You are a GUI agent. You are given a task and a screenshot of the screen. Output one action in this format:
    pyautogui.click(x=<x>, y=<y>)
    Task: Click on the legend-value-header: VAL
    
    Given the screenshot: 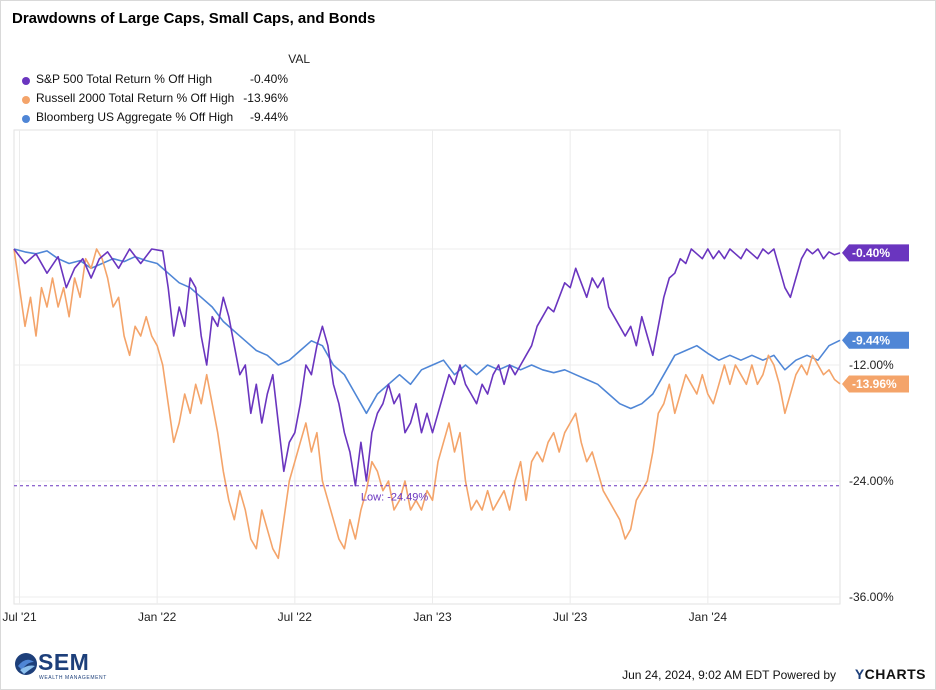 What is the action you would take?
    pyautogui.click(x=299, y=59)
    